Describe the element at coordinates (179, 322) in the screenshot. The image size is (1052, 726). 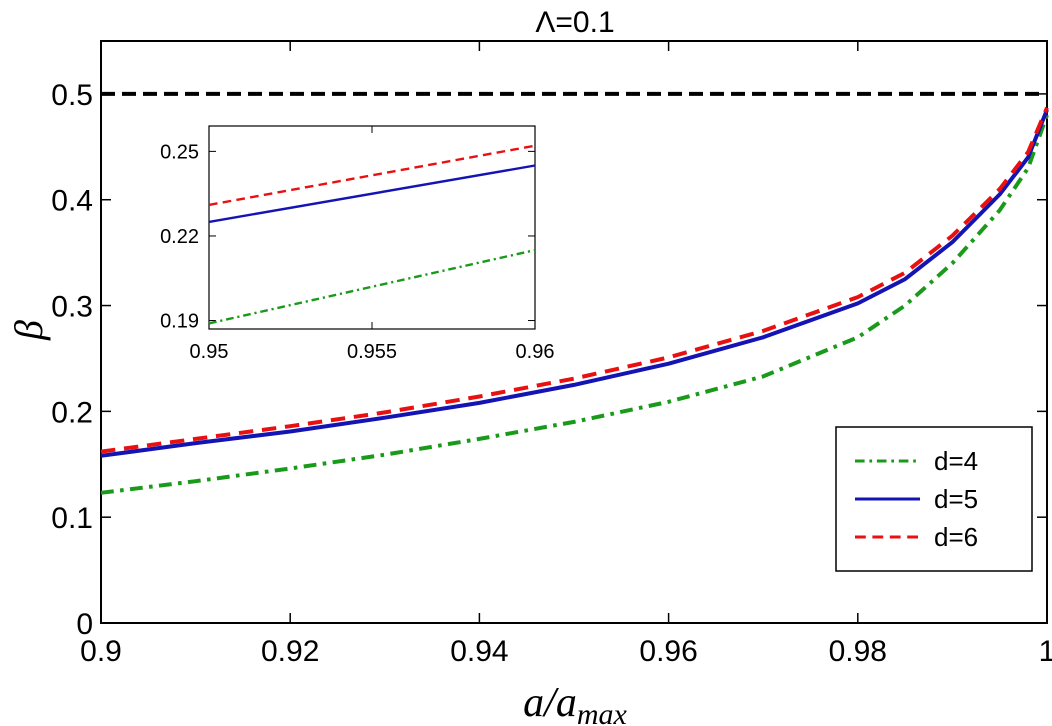
I see `inset-y-tick-label: 0.19` at that location.